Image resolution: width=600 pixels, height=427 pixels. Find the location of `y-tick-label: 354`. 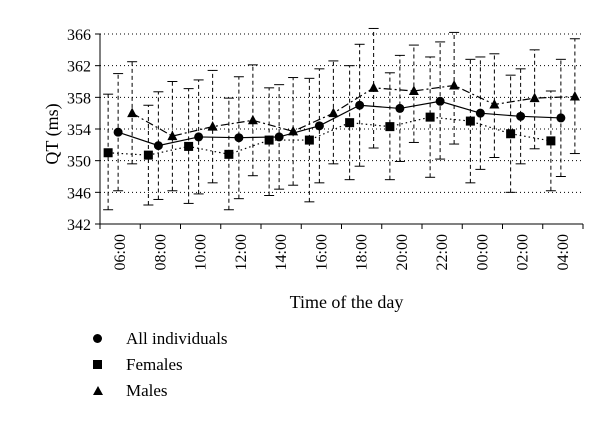

y-tick-label: 354 is located at coordinates (79, 130).